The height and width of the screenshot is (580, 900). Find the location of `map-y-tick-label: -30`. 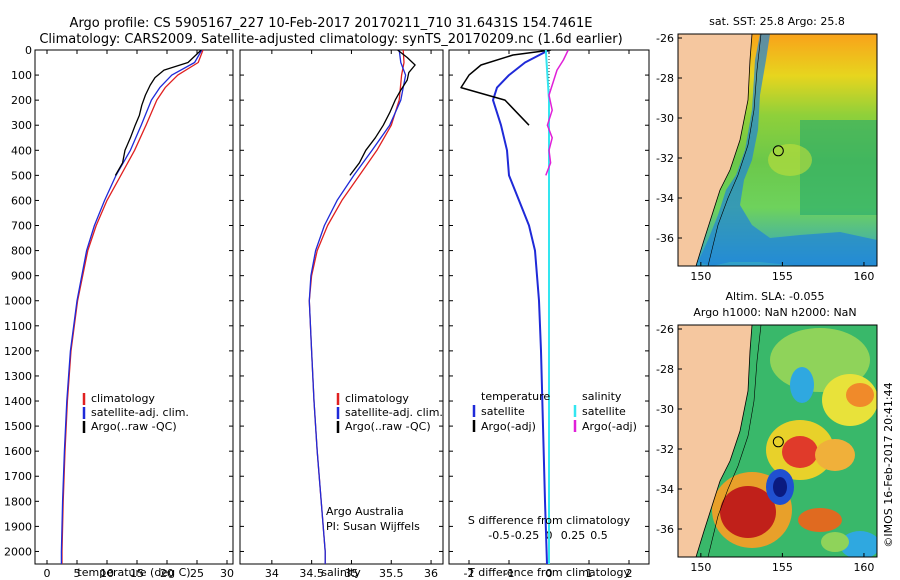

map-y-tick-label: -30 is located at coordinates (665, 118).